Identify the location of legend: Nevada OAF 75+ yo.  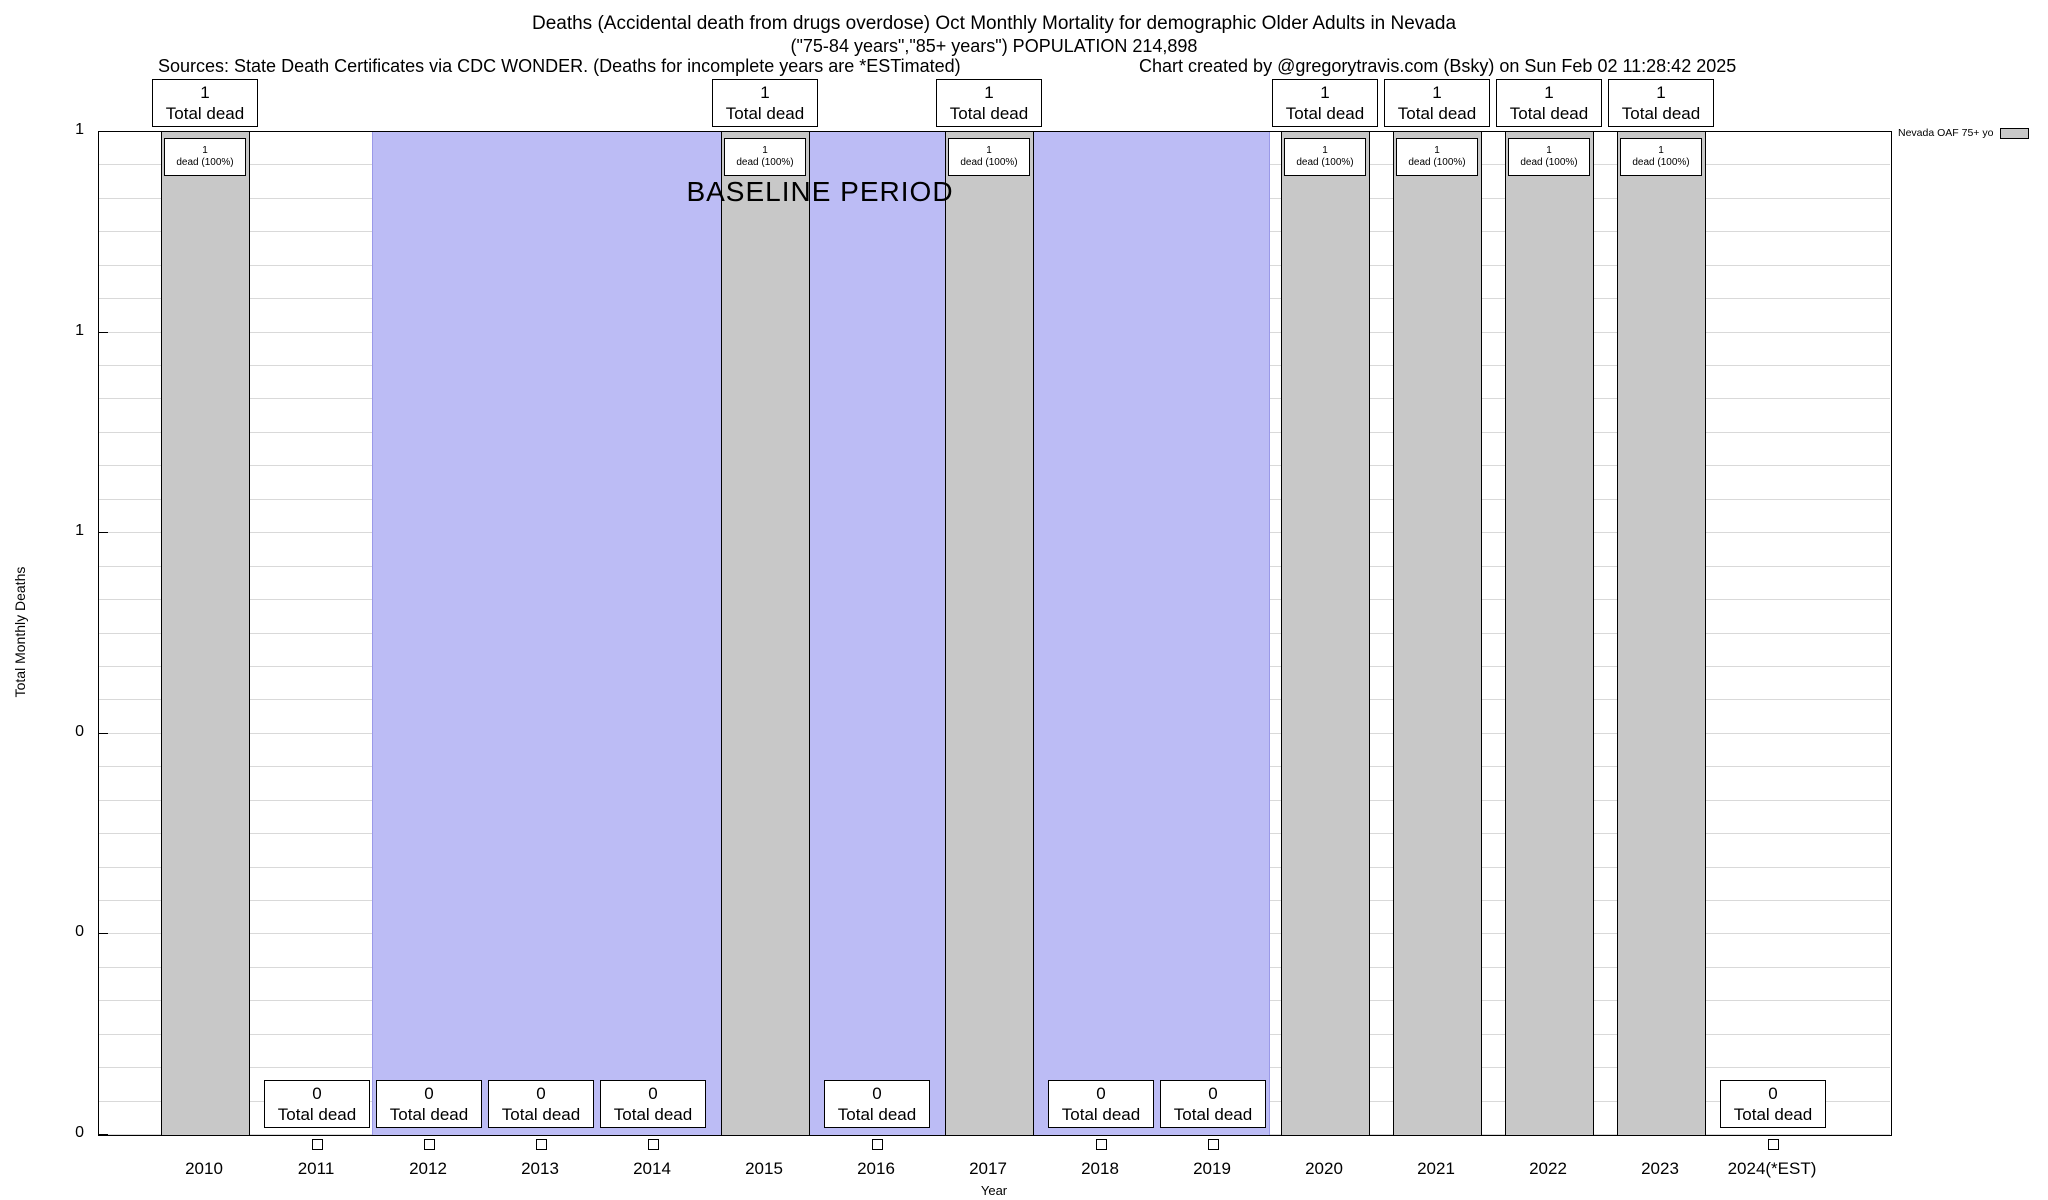
(1964, 133).